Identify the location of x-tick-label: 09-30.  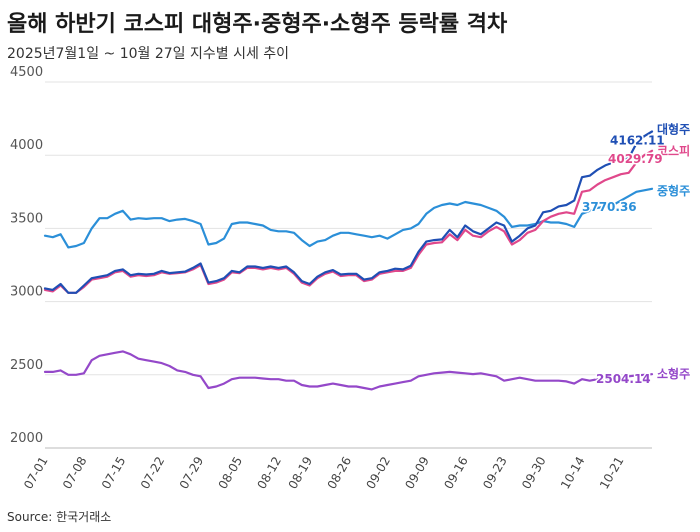
(534, 472).